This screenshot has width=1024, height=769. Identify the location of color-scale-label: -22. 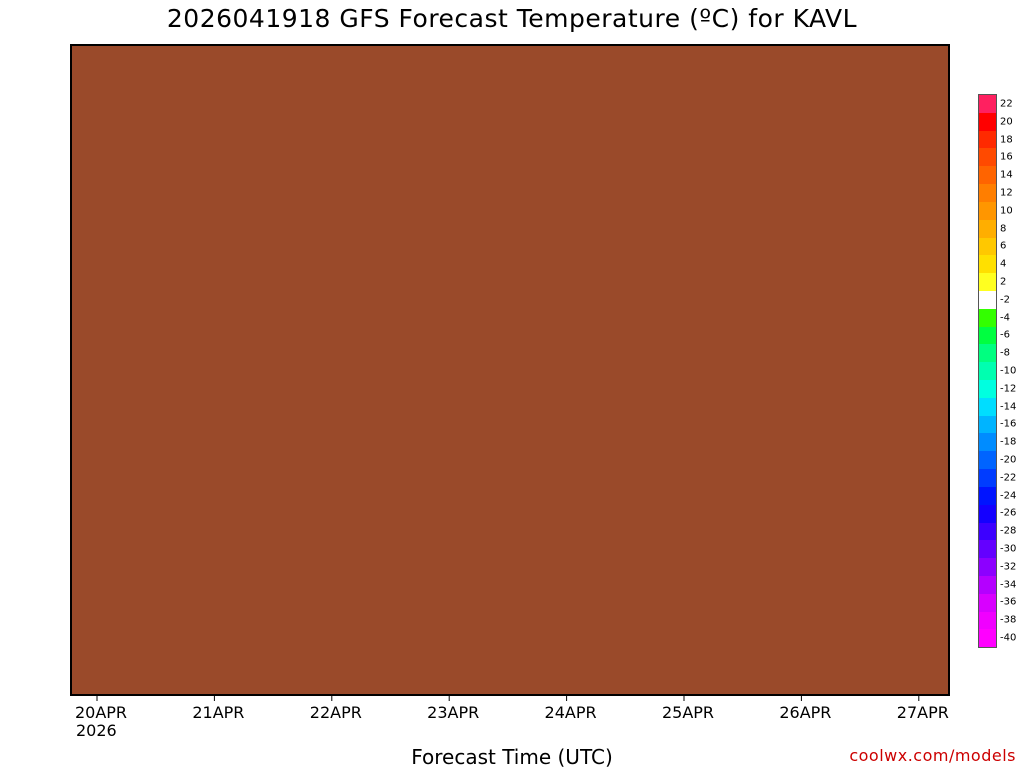
(1008, 478).